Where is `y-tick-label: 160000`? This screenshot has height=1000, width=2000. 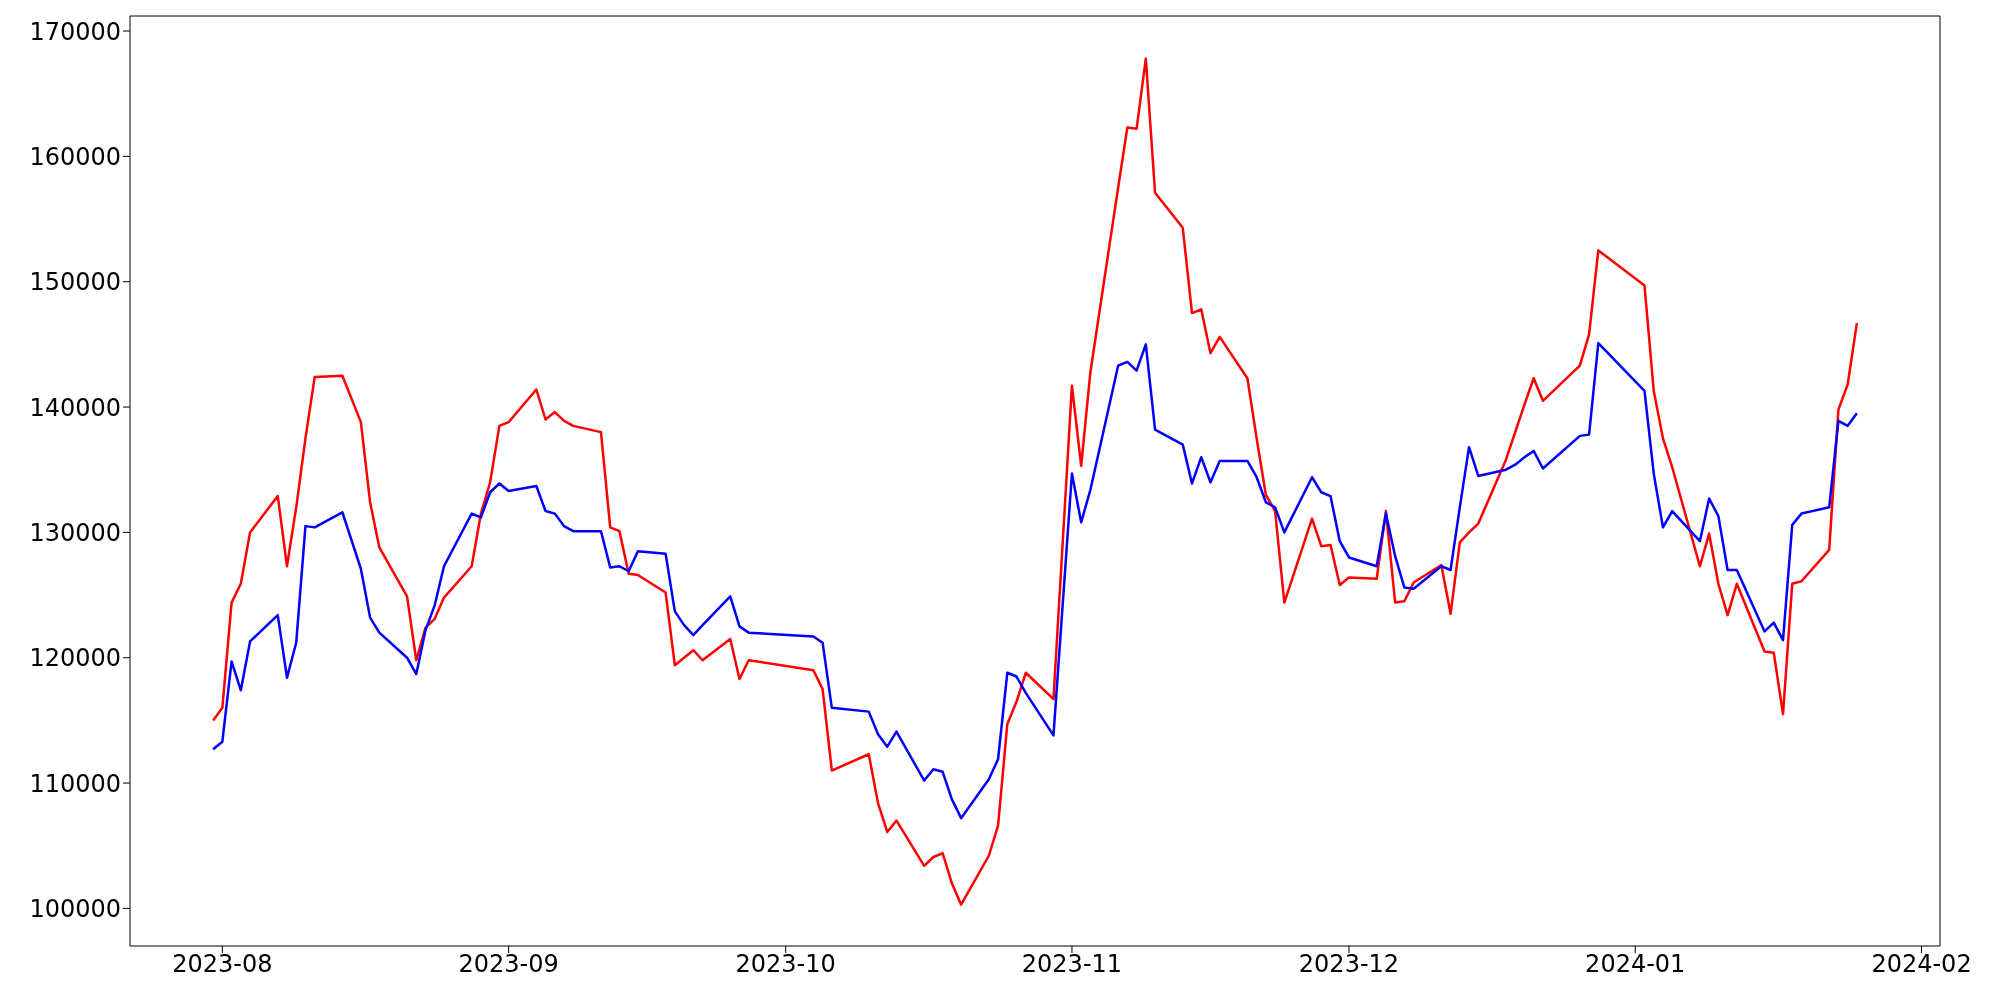
y-tick-label: 160000 is located at coordinates (75, 156).